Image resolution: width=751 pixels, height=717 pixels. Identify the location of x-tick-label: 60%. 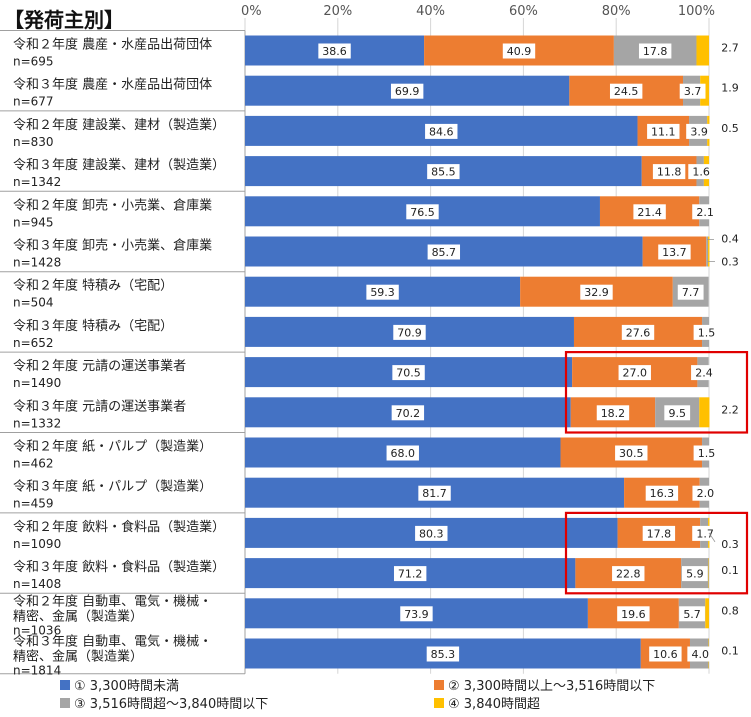
(523, 11).